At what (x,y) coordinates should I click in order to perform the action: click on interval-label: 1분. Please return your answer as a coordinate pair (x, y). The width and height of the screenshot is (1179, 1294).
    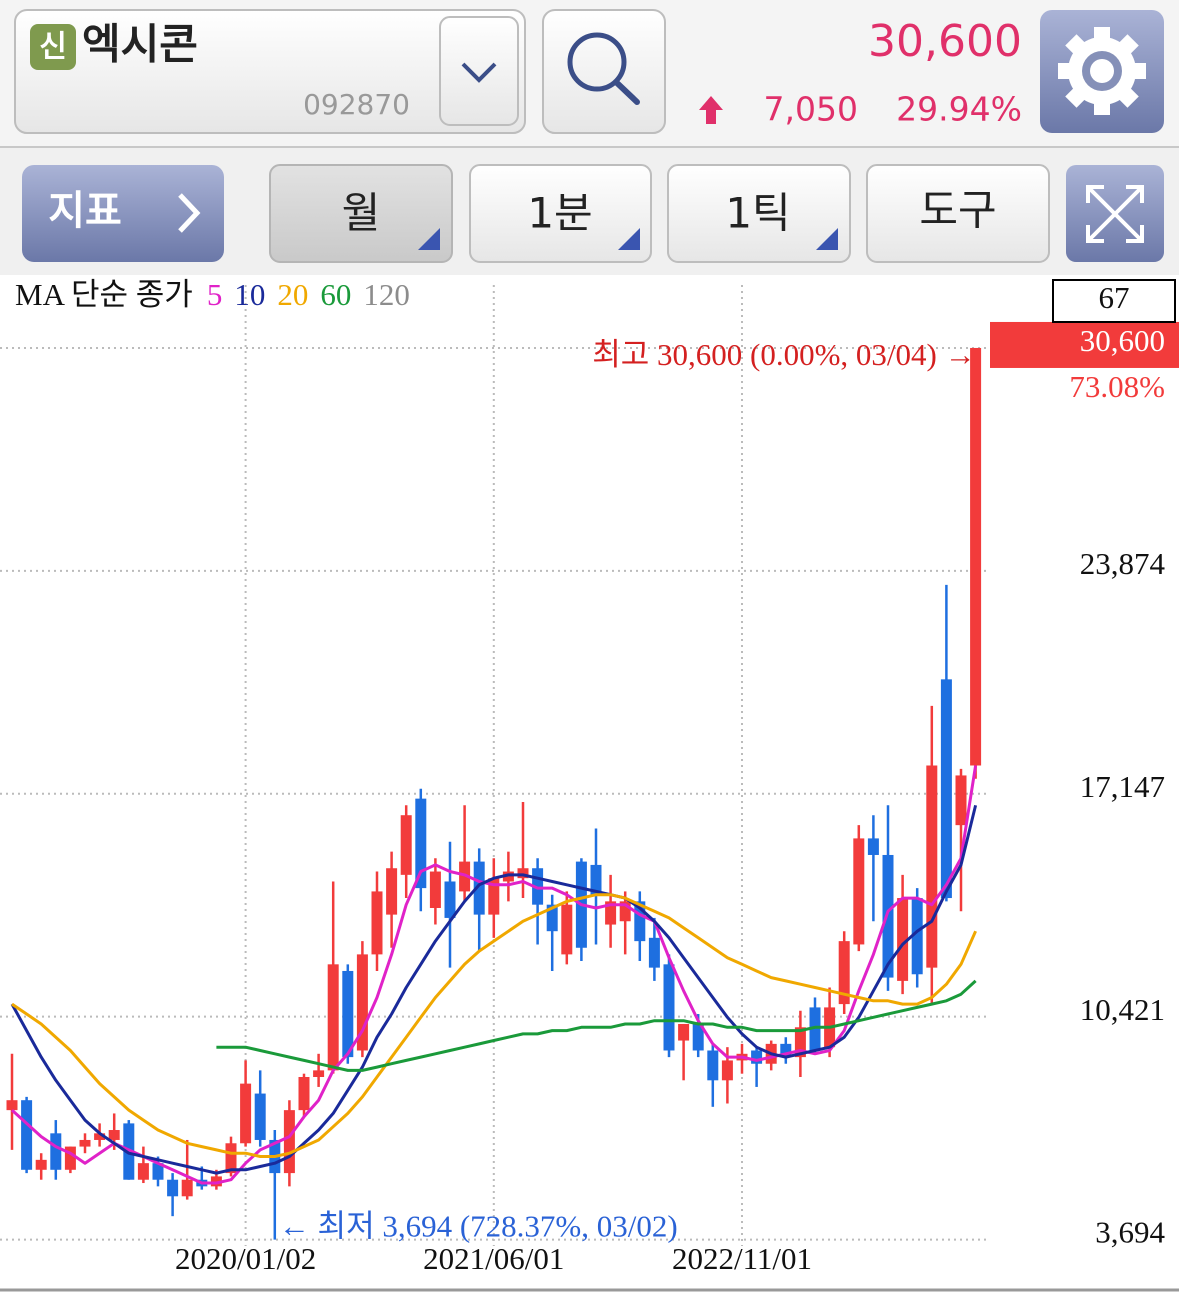
    Looking at the image, I should click on (559, 213).